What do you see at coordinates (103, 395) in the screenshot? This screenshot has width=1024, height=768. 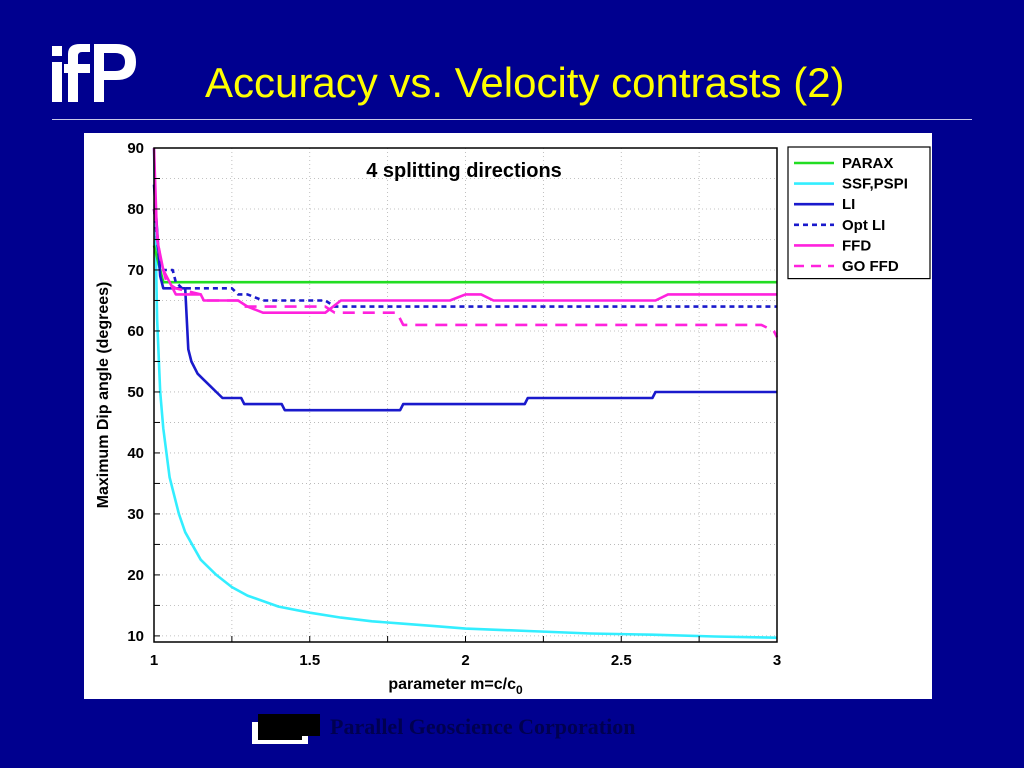 I see `y-axis-label: Maximum Dip angle (degrees)` at bounding box center [103, 395].